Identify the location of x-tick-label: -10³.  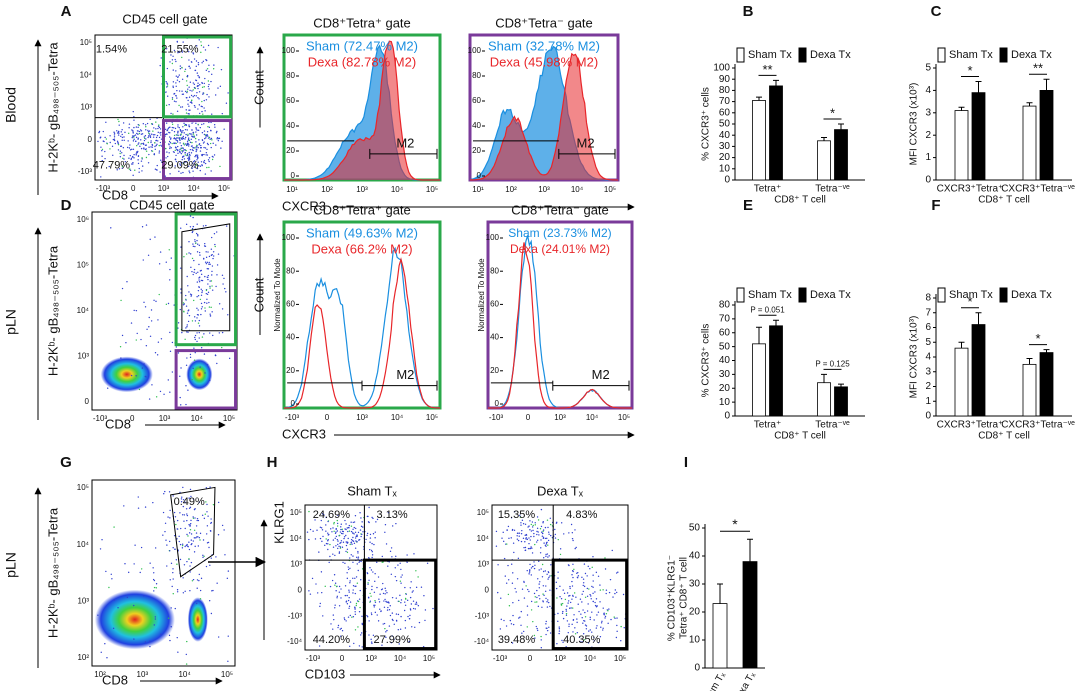
(313, 658).